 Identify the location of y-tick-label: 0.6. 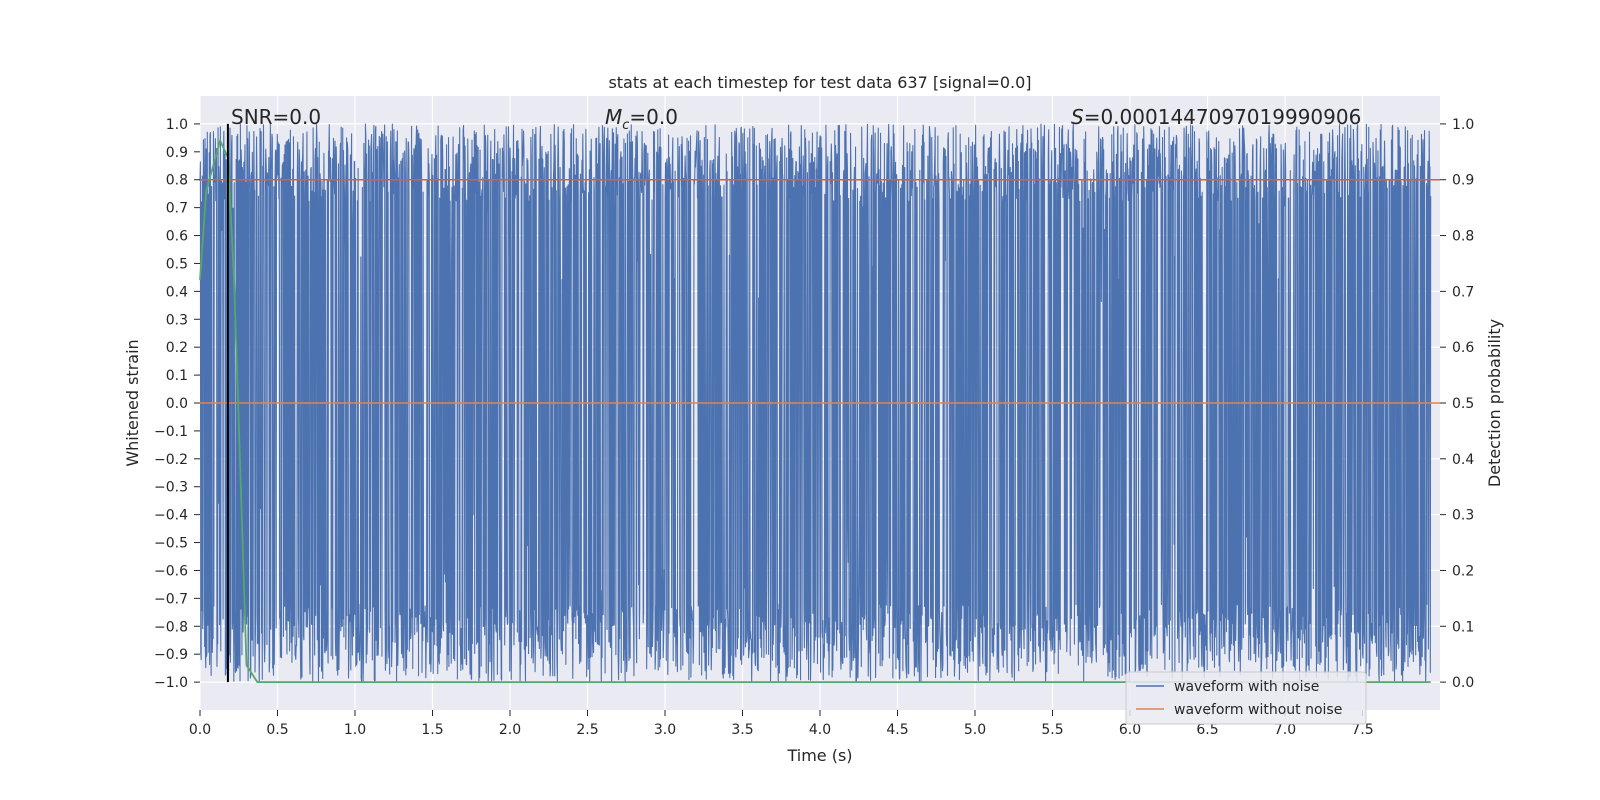
(177, 237).